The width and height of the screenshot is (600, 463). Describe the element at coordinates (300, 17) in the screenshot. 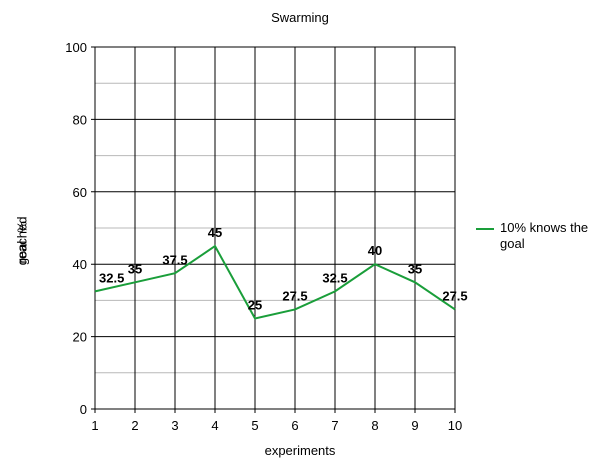

I see `chart-title: Swarming` at that location.